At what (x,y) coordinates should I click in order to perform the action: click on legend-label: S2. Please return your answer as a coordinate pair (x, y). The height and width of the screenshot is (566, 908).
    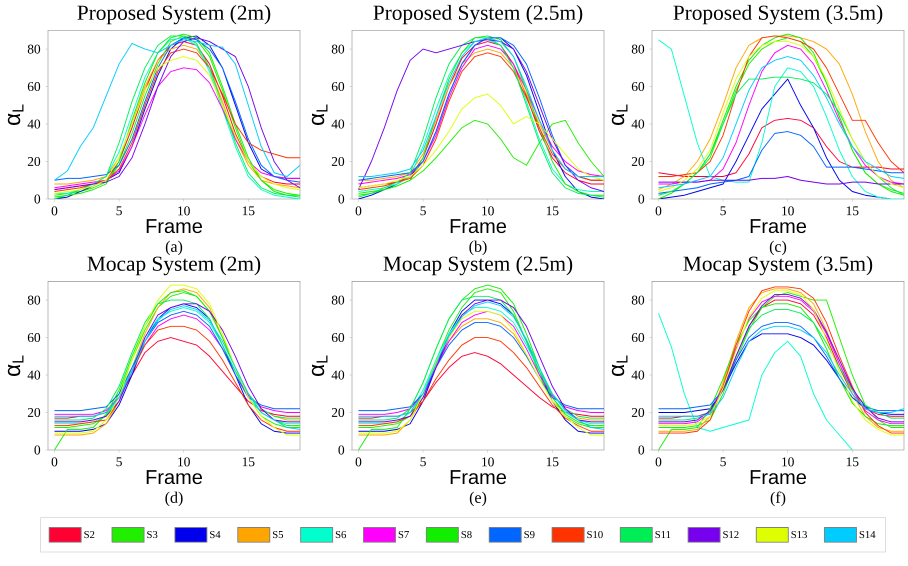
    Looking at the image, I should click on (89, 534).